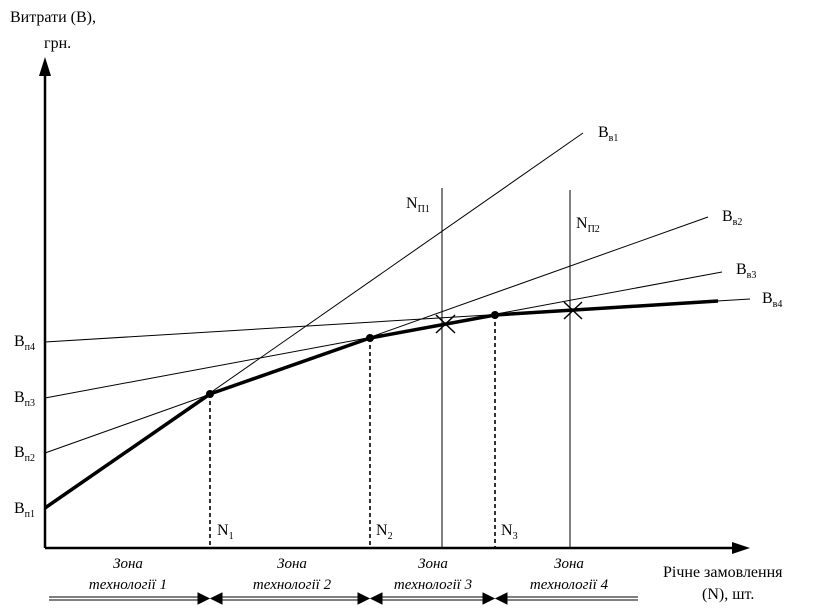 Image resolution: width=816 pixels, height=613 pixels. What do you see at coordinates (566, 598) in the screenshot?
I see `zone-4-arrow` at bounding box center [566, 598].